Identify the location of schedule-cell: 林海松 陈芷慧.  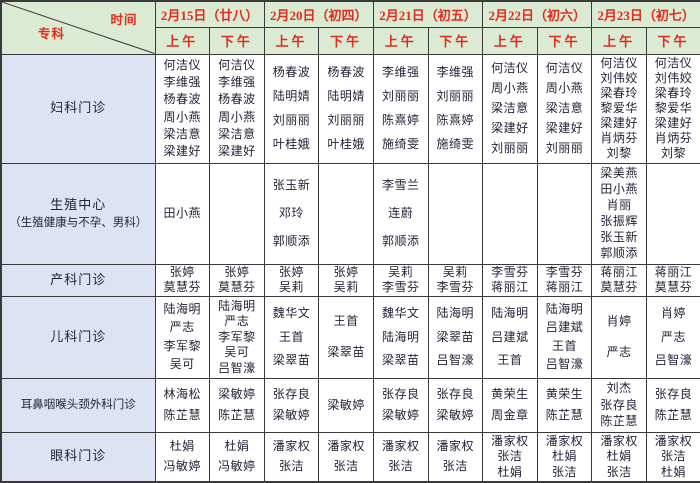
(182, 405).